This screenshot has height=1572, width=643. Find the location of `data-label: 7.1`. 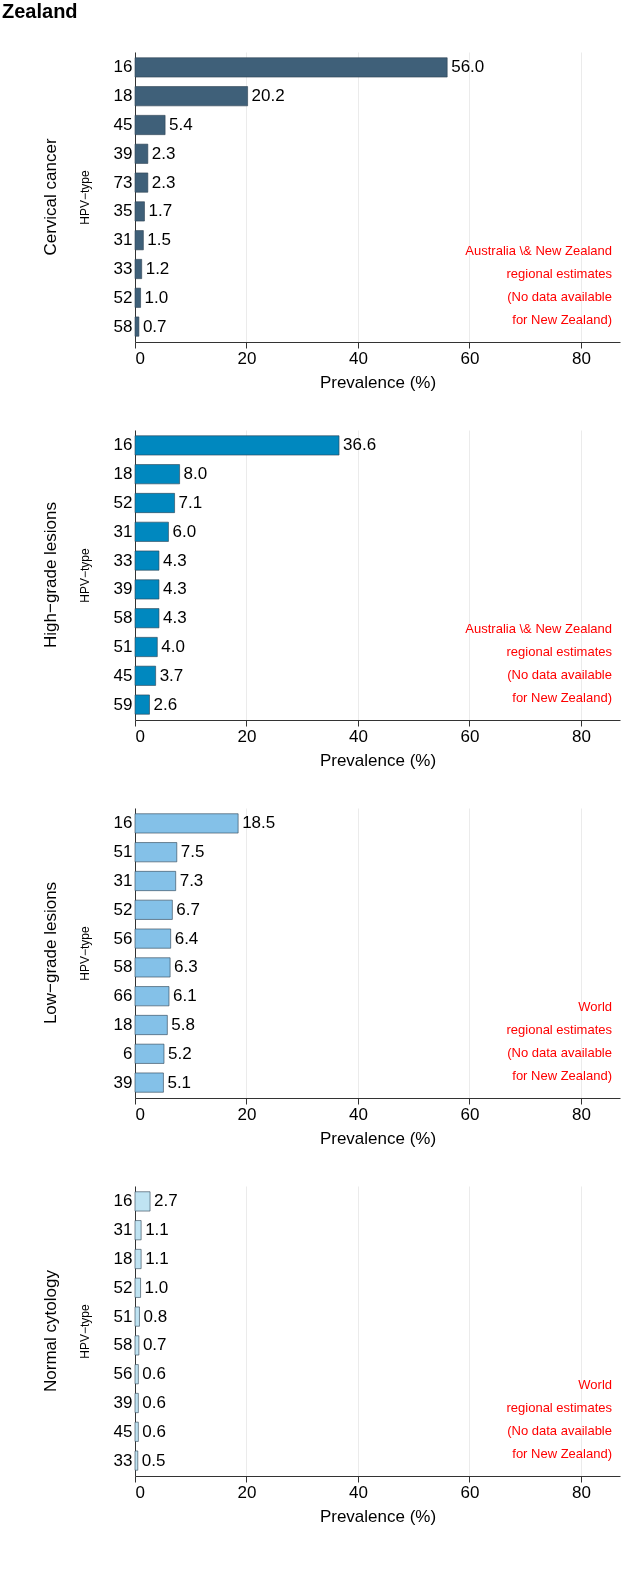

data-label: 7.1 is located at coordinates (190, 502).